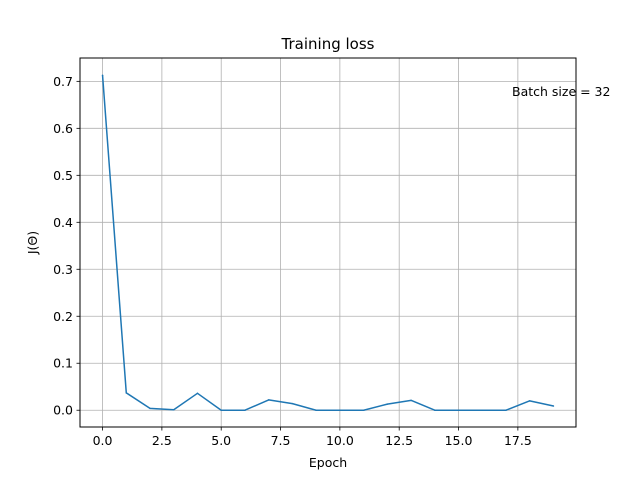  Describe the element at coordinates (221, 440) in the screenshot. I see `x-tick-label: 5.0` at that location.